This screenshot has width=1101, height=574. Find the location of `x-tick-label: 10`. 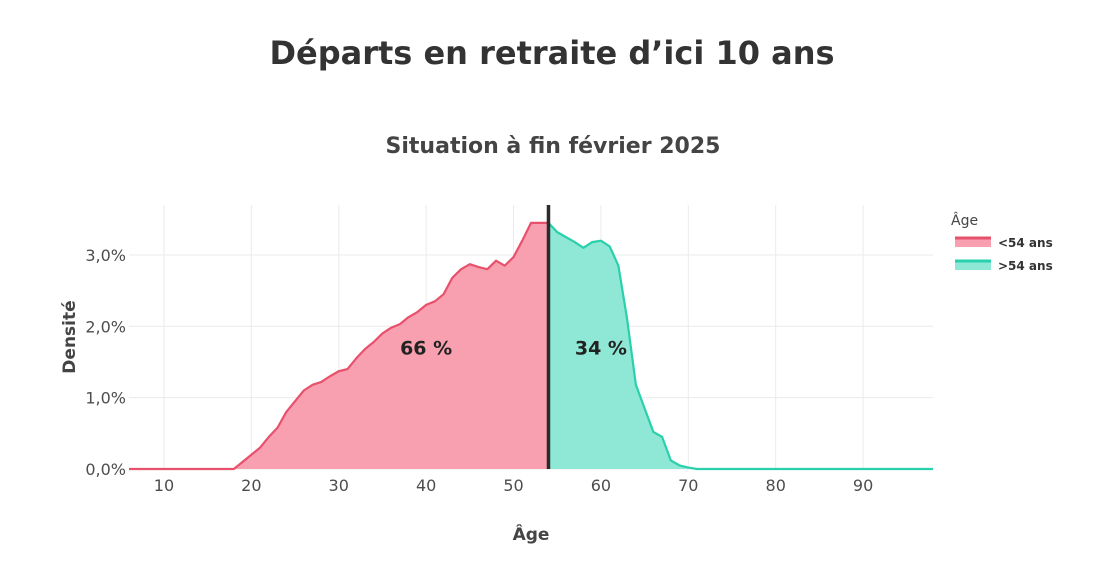

x-tick-label: 10 is located at coordinates (164, 485).